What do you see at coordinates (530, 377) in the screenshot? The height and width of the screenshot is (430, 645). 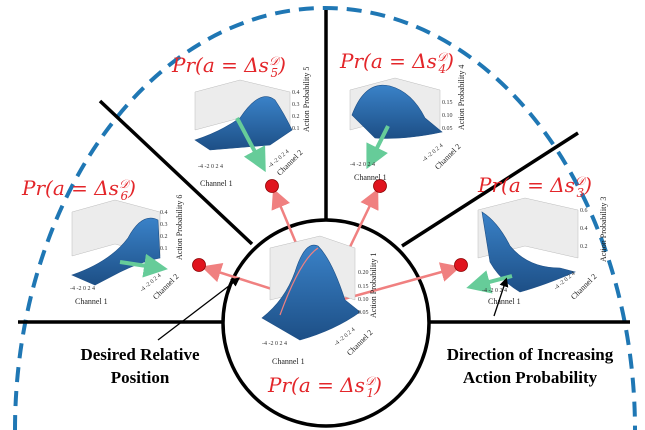 I see `callout-direction-line2: Action Probability` at bounding box center [530, 377].